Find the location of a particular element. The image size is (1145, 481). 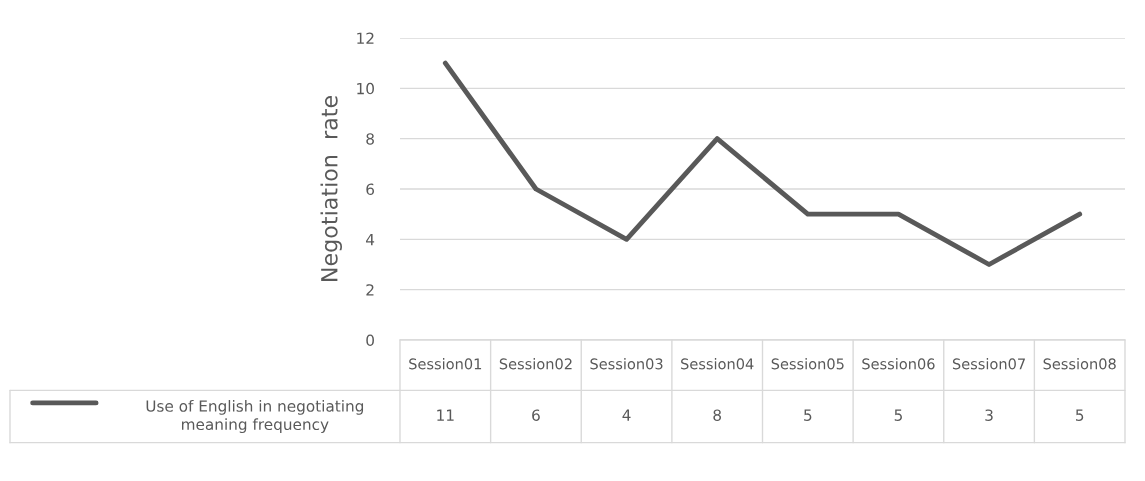

data-label: 4 is located at coordinates (626, 415).